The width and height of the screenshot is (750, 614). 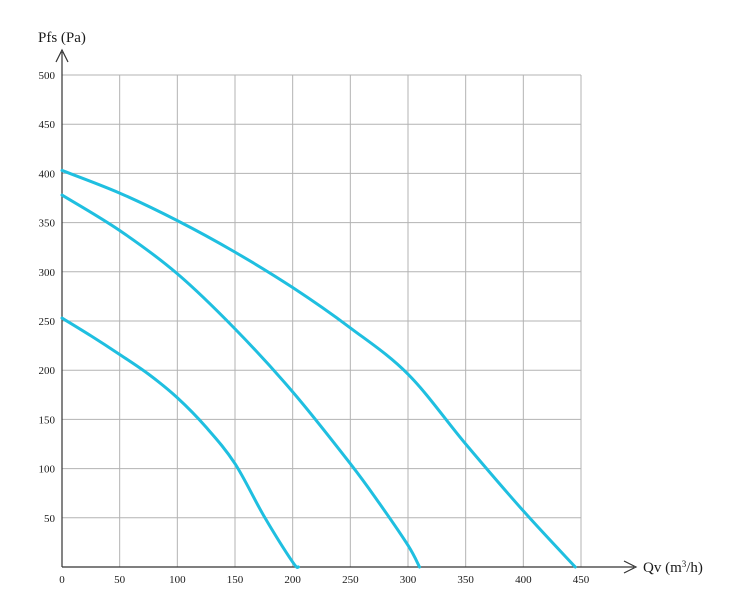 I want to click on x-axis-title-prefix: Qv (m, so click(x=662, y=568).